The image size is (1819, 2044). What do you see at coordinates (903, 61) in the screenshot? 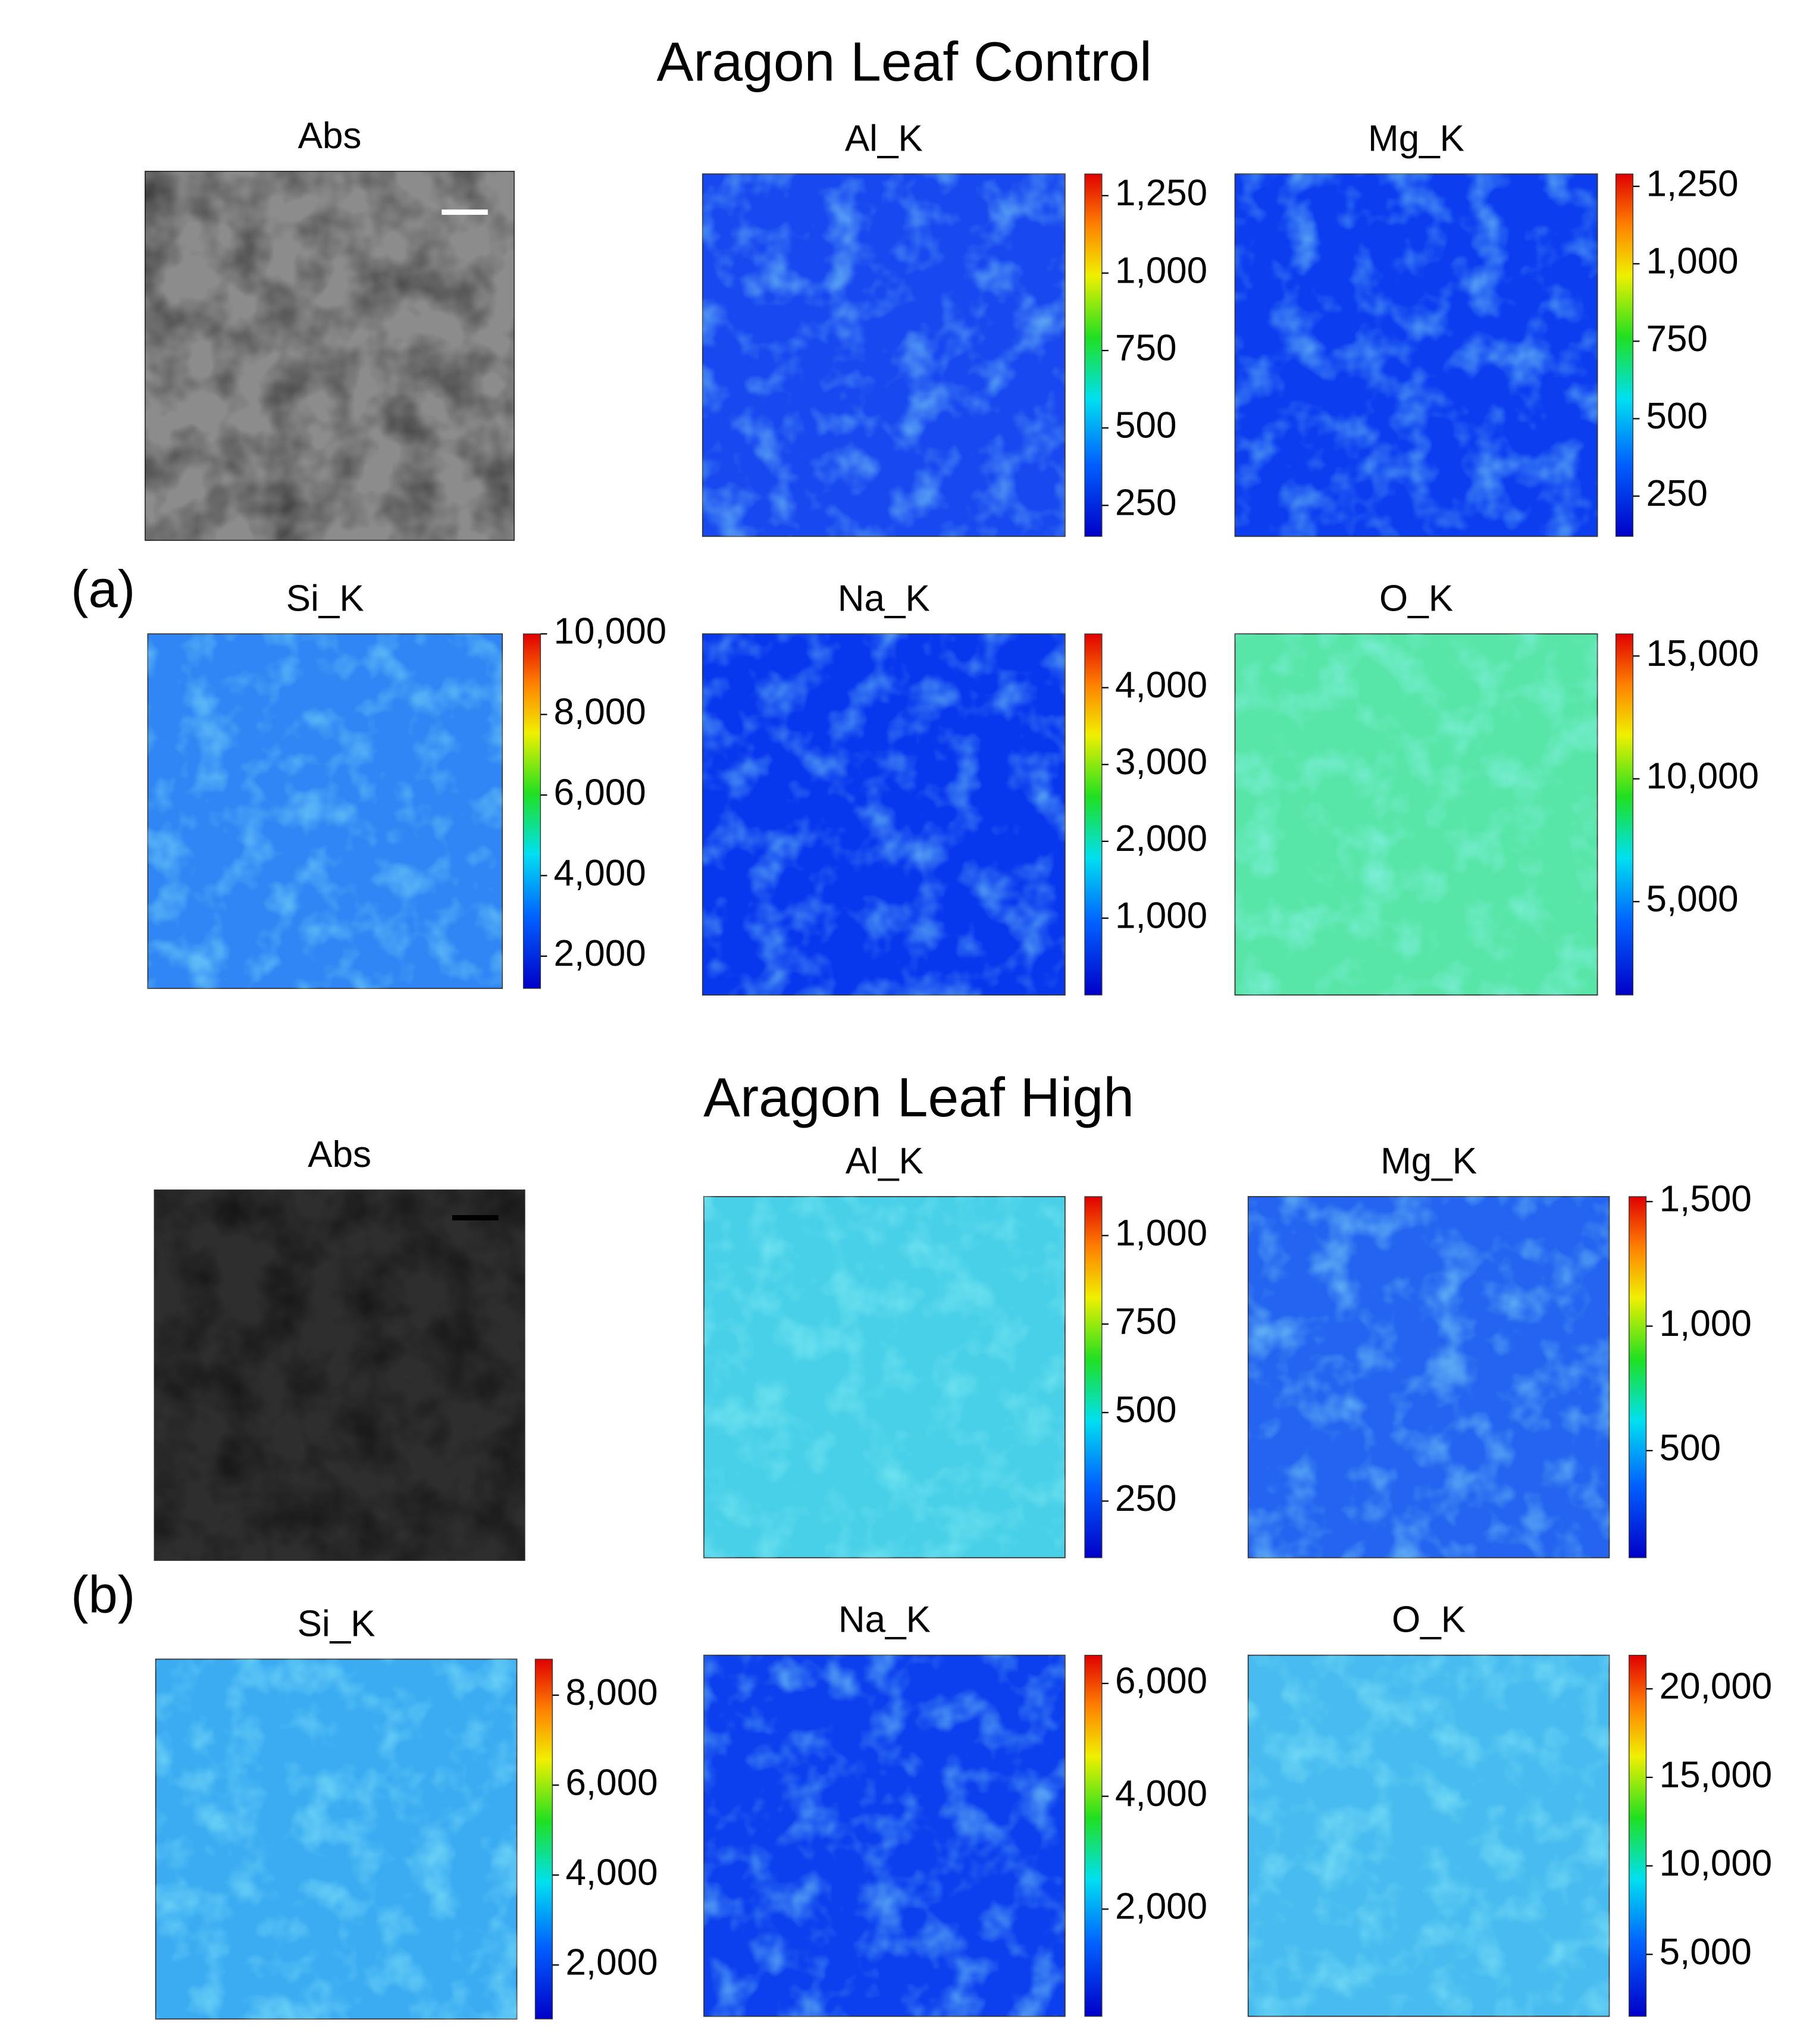
I see `panel-title: Aragon Leaf Control` at bounding box center [903, 61].